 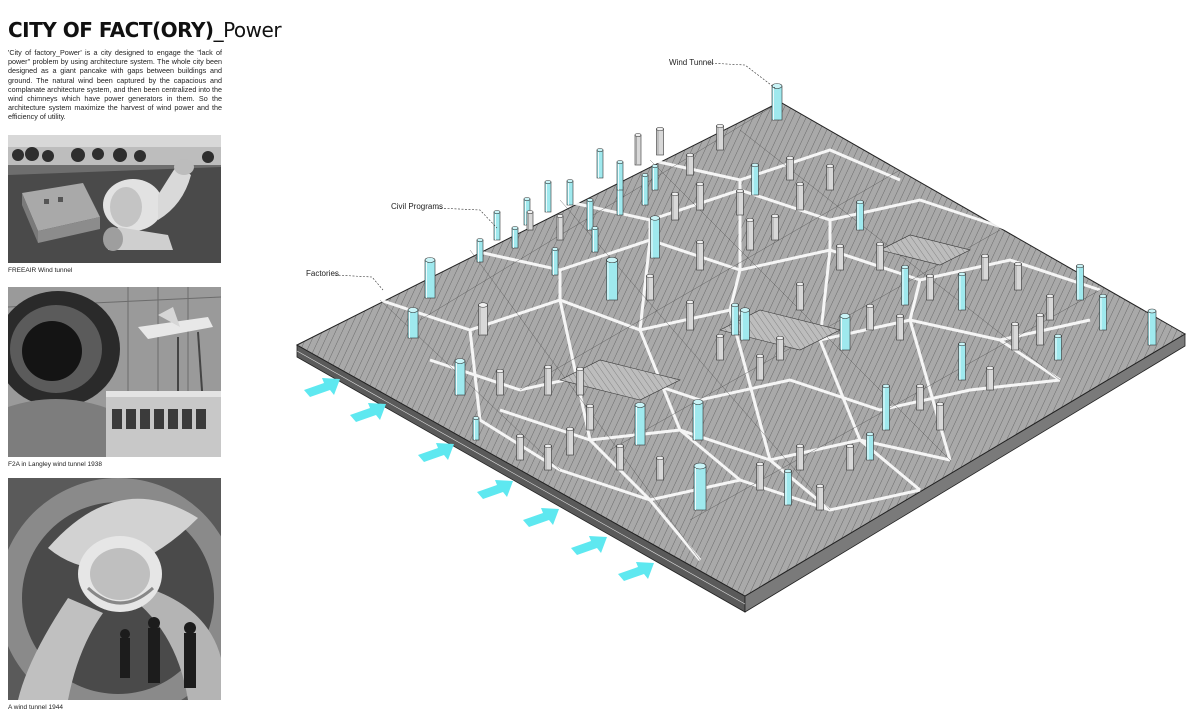 What do you see at coordinates (114, 199) in the screenshot?
I see `photo-freeair-wind-tunnel` at bounding box center [114, 199].